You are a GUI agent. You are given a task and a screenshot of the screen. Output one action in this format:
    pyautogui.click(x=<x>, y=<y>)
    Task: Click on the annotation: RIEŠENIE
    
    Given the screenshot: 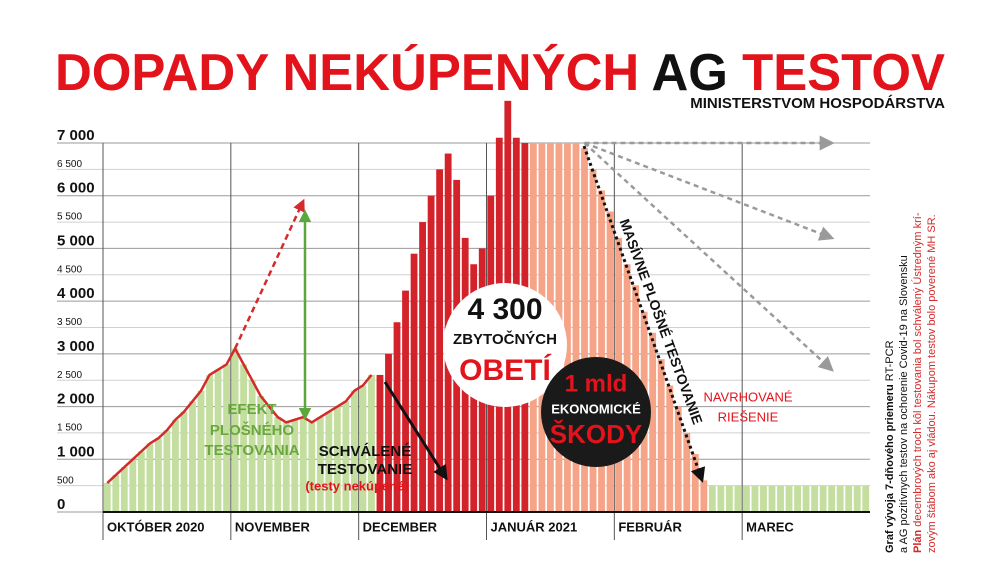 What is the action you would take?
    pyautogui.click(x=748, y=416)
    